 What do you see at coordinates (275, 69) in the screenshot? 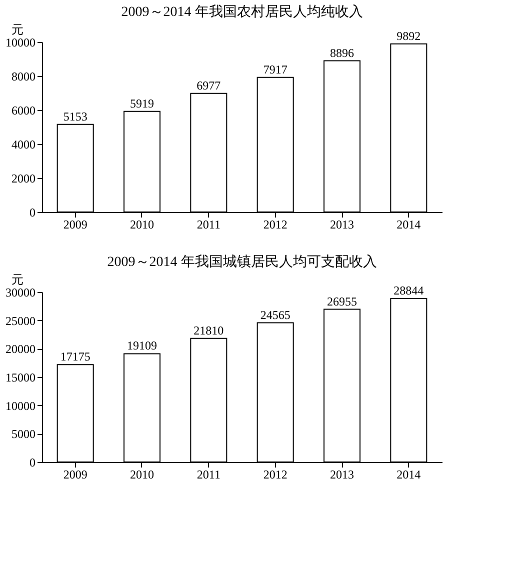
I see `data-label: 7917` at bounding box center [275, 69].